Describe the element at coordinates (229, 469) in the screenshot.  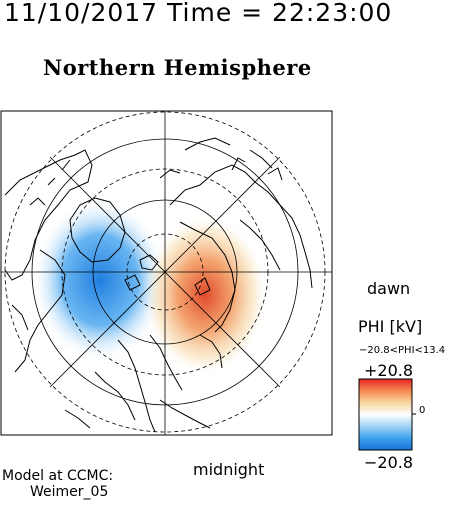
I see `midnight-label: midnight` at that location.